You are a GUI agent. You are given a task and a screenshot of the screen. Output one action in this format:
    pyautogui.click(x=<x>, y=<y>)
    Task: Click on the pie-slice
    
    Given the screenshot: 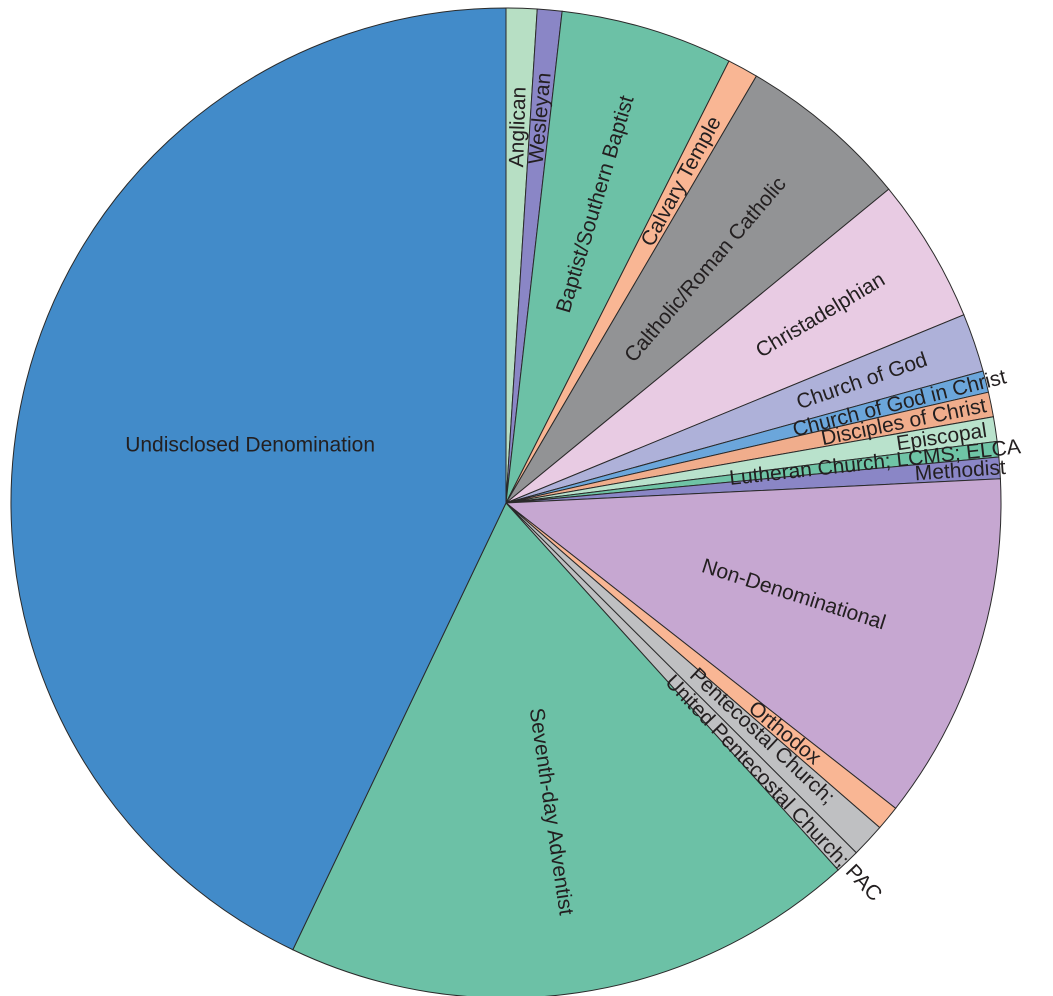 What is the action you would take?
    pyautogui.click(x=617, y=257)
    